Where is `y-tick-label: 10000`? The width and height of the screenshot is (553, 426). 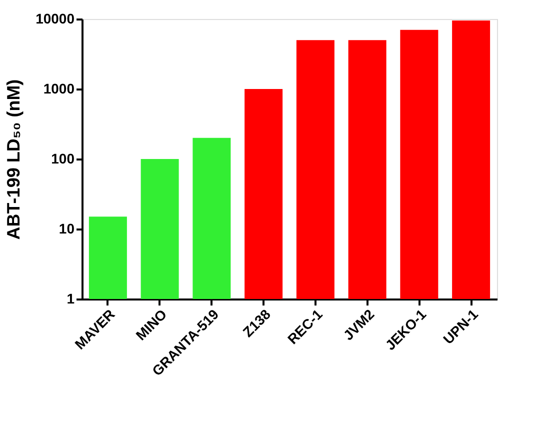 y-tick-label: 10000 is located at coordinates (55, 18).